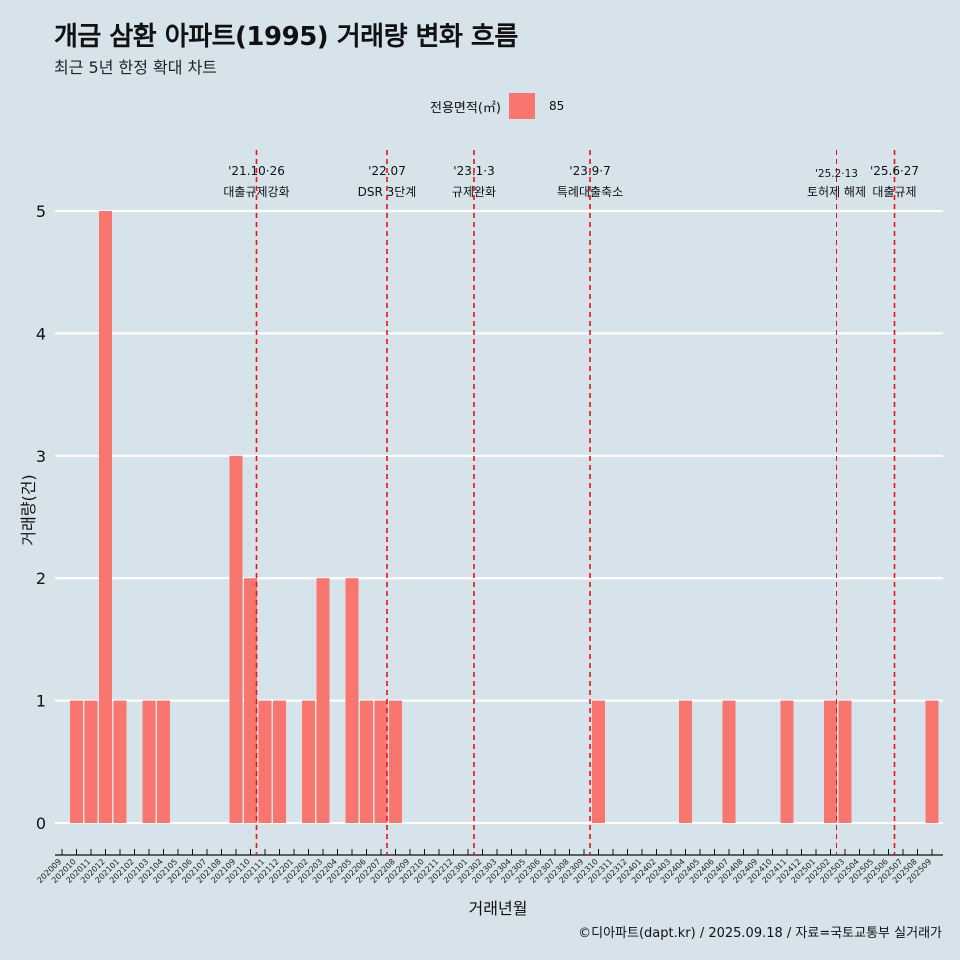 The height and width of the screenshot is (960, 960). What do you see at coordinates (41, 823) in the screenshot?
I see `y-tick-label: 0` at bounding box center [41, 823].